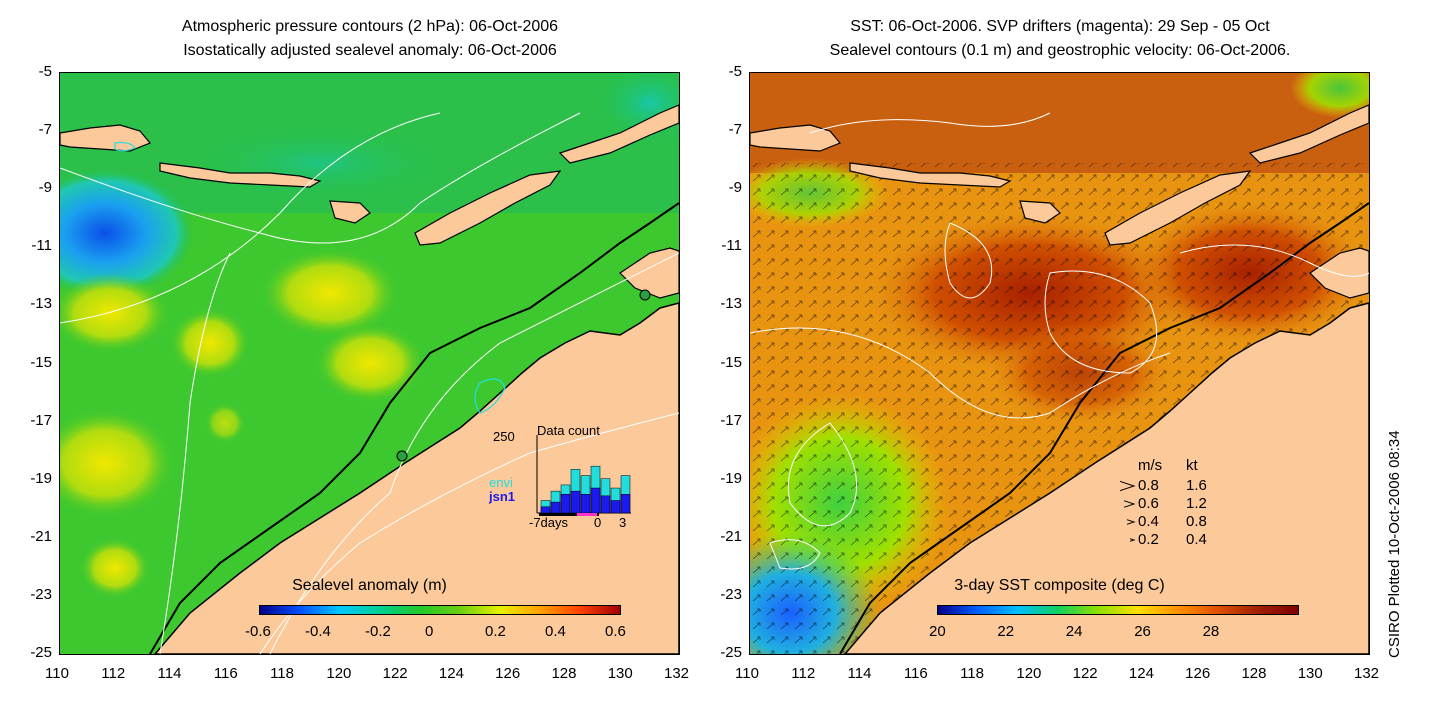 Image resolution: width=1440 pixels, height=720 pixels. Describe the element at coordinates (731, 652) in the screenshot. I see `right-y-tick: -25` at that location.